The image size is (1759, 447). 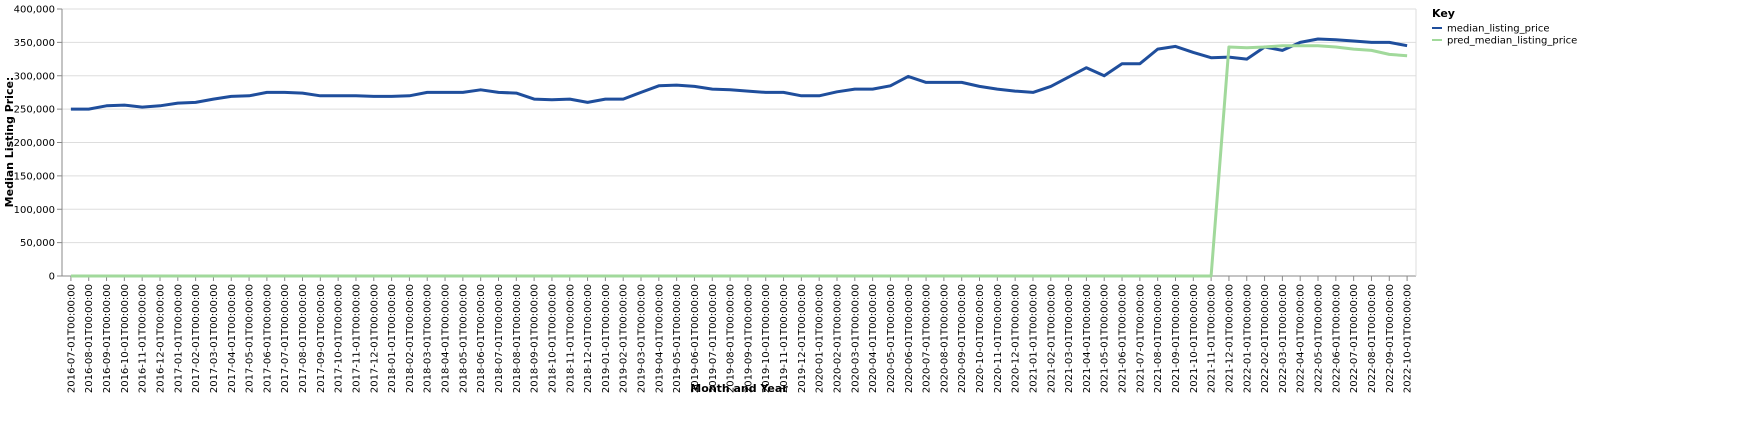 I want to click on x-tick-label: 2018-03-01T00:00:00, so click(x=428, y=338).